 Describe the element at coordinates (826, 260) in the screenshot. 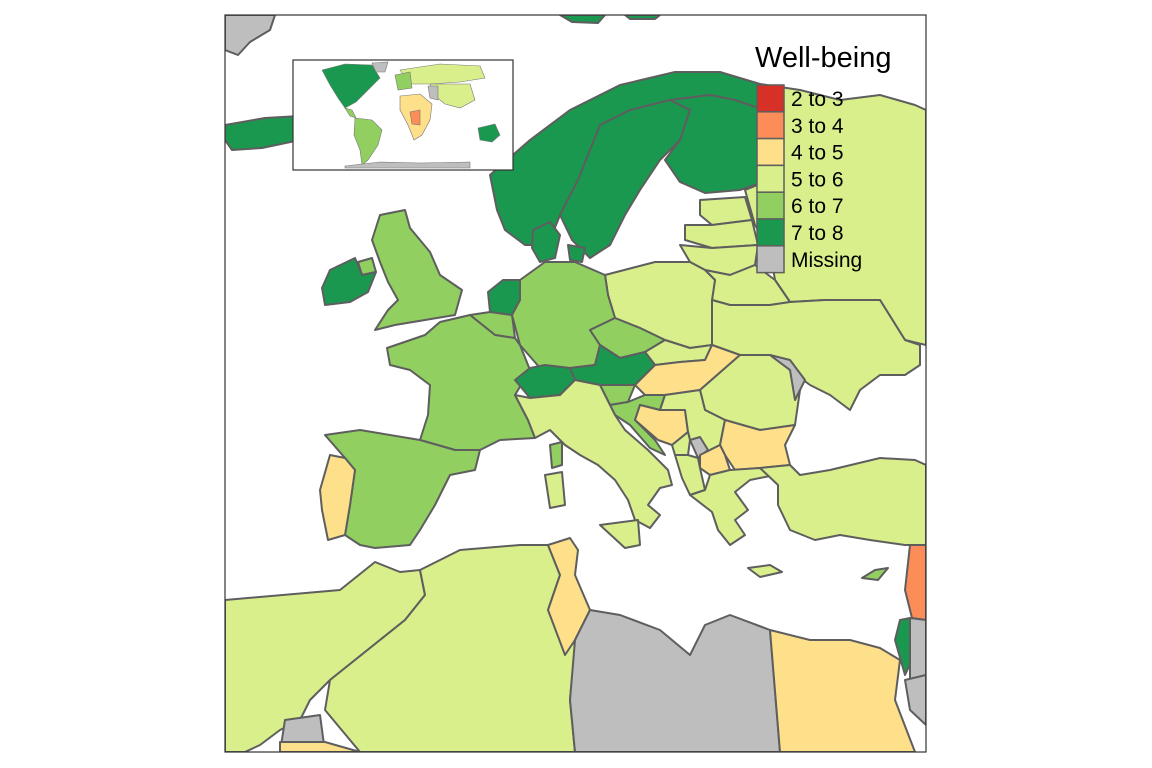

I see `legend-label: Missing` at that location.